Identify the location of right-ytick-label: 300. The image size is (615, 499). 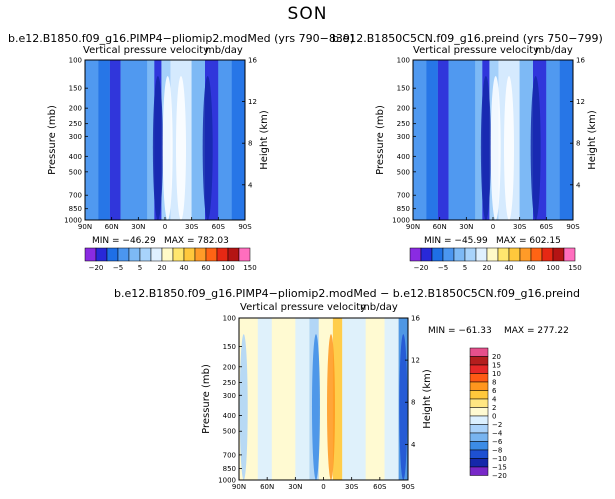
(403, 137).